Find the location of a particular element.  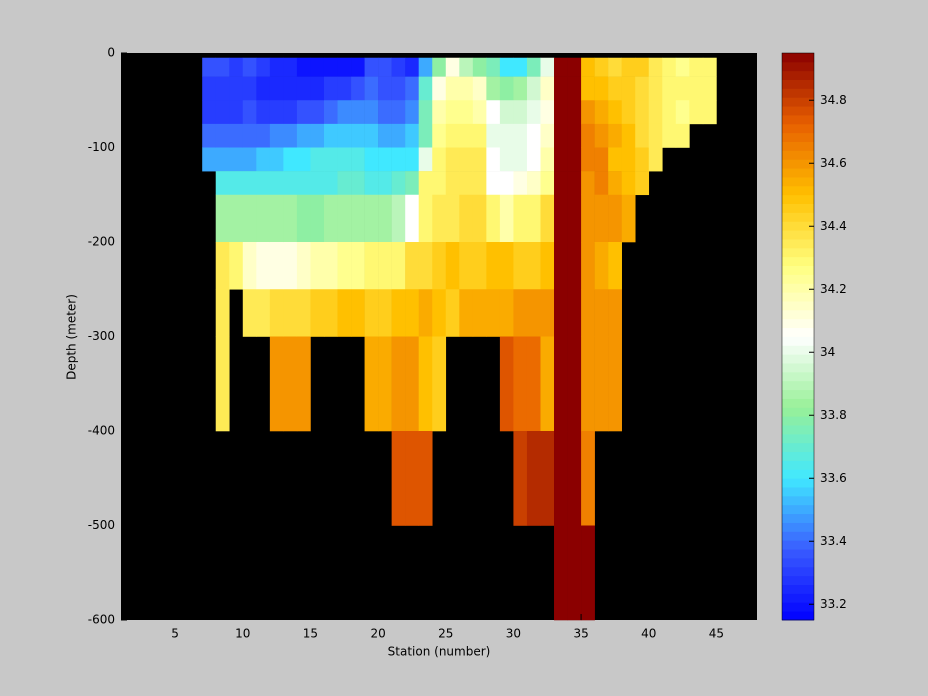

y-tick-label: -200 is located at coordinates (101, 242).